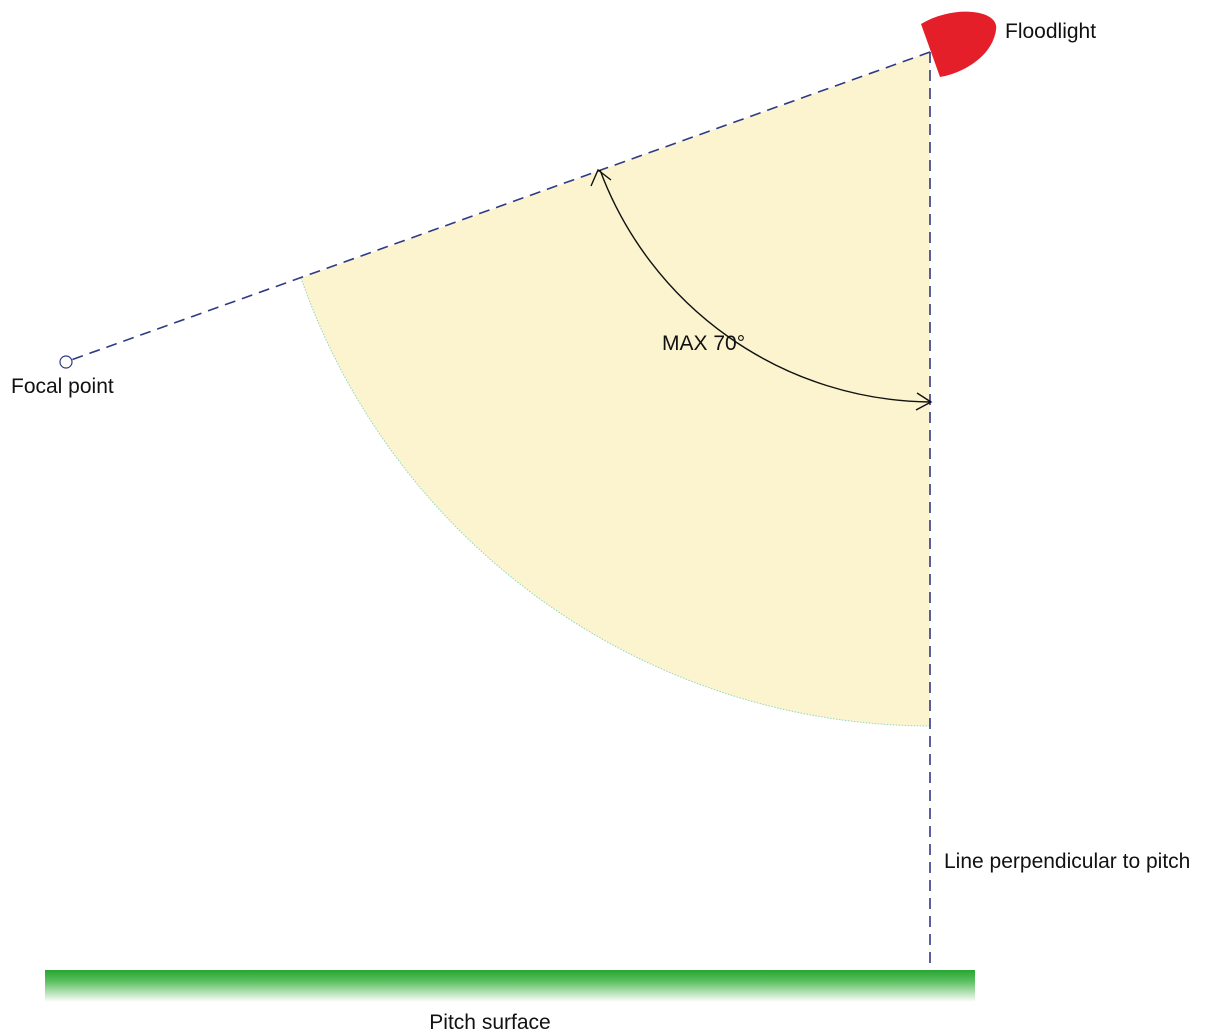  I want to click on arrowhead-right, so click(924, 401).